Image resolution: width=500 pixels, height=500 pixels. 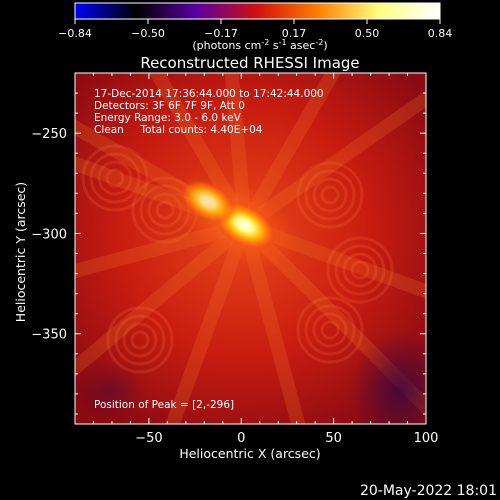 What do you see at coordinates (428, 491) in the screenshot?
I see `timestamp: 20-May-2022 18:01` at bounding box center [428, 491].